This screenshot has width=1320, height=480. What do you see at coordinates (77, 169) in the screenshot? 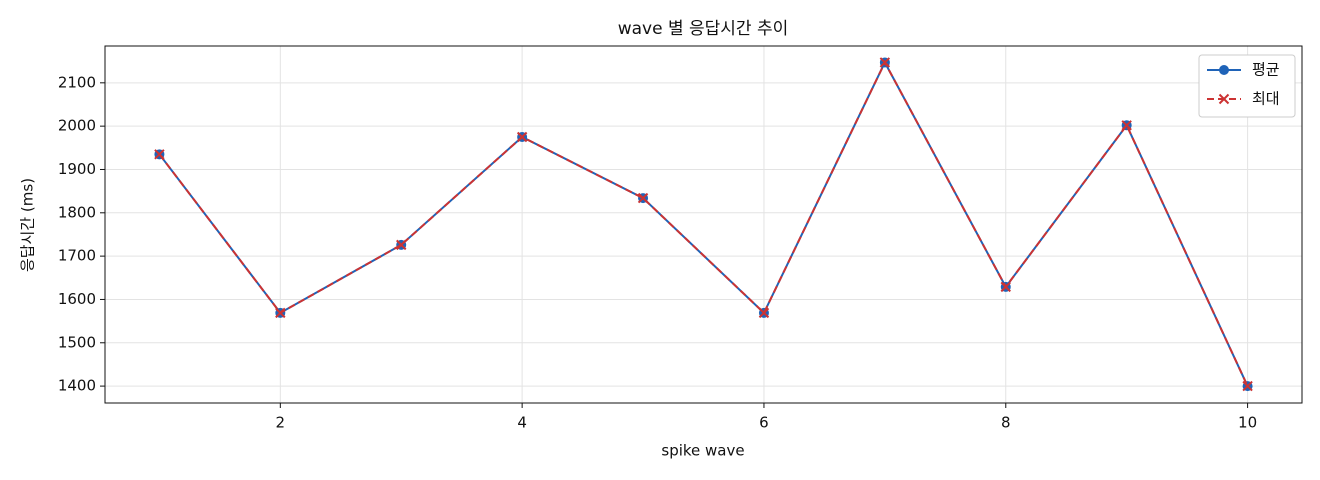
I see `y-tick-label: 1900` at bounding box center [77, 169].